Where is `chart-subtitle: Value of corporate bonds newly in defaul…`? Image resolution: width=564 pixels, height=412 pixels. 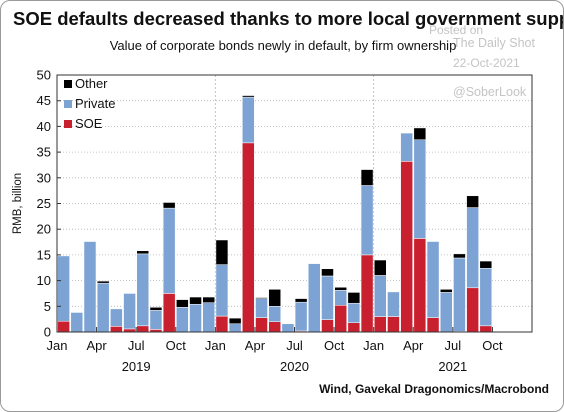 chart-subtitle: Value of corporate bonds newly in defaul… is located at coordinates (283, 45).